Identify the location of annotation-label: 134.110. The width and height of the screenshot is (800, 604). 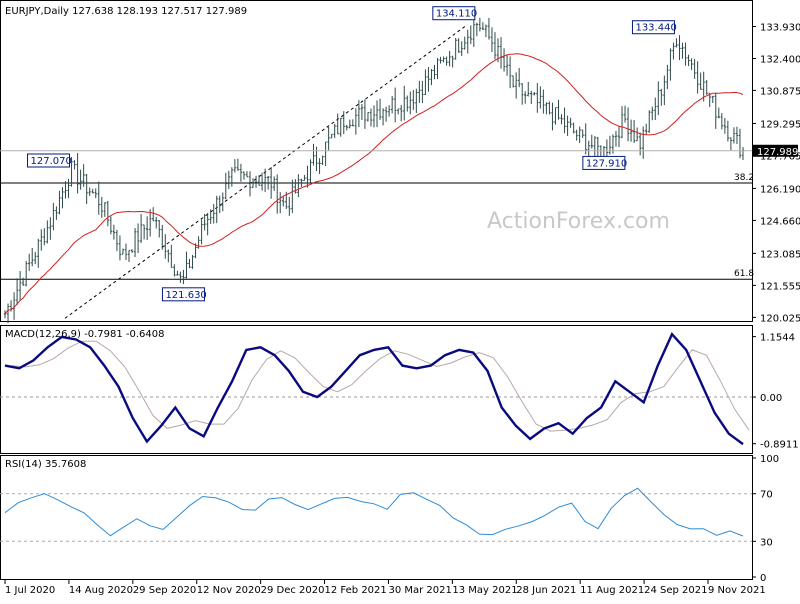
(456, 14).